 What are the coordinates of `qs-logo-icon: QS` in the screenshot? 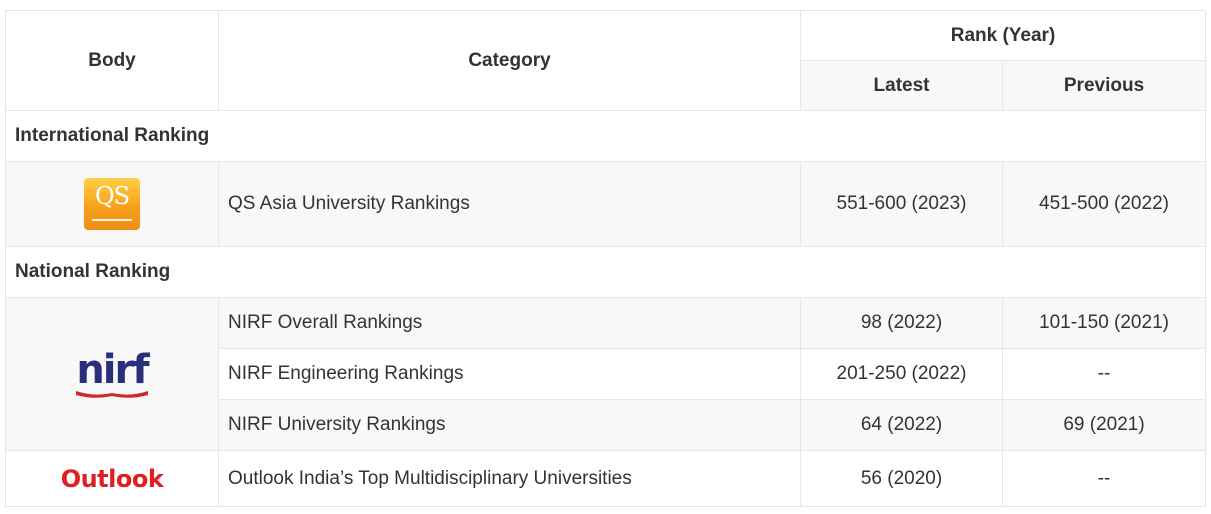 It's located at (112, 204).